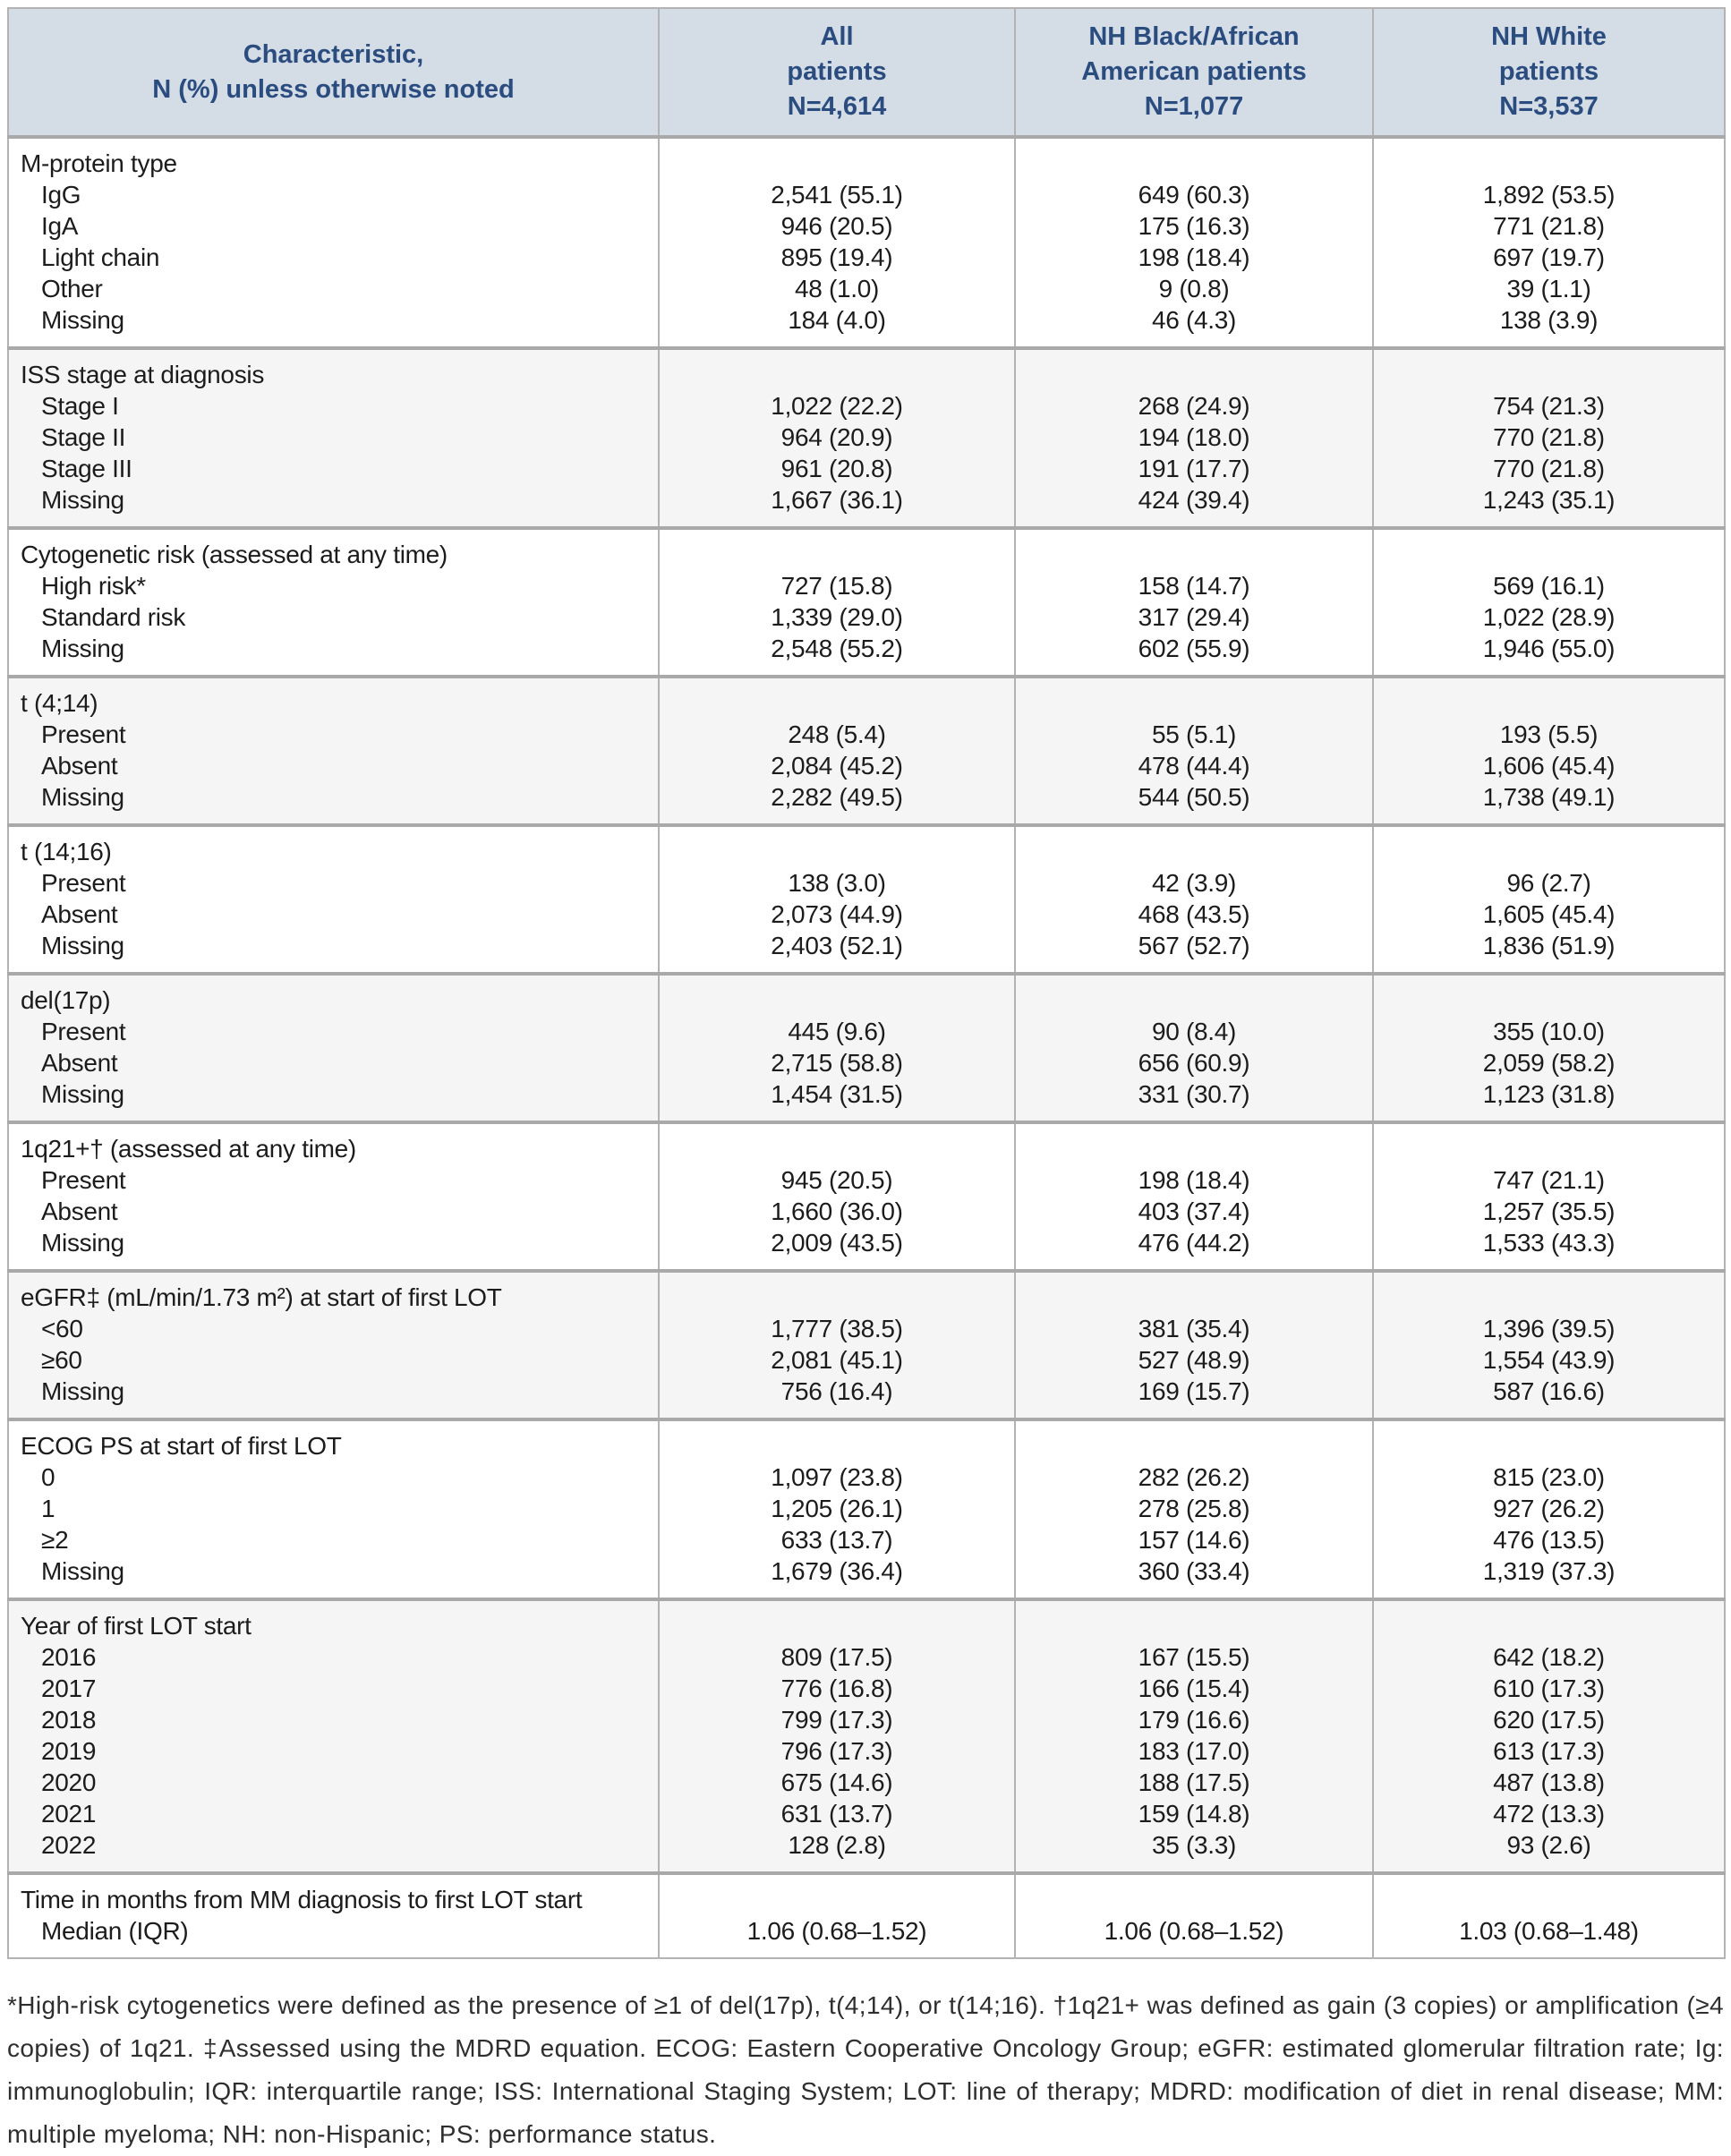 The width and height of the screenshot is (1731, 2156). I want to click on cell-value: 355 (10.0), so click(1549, 1031).